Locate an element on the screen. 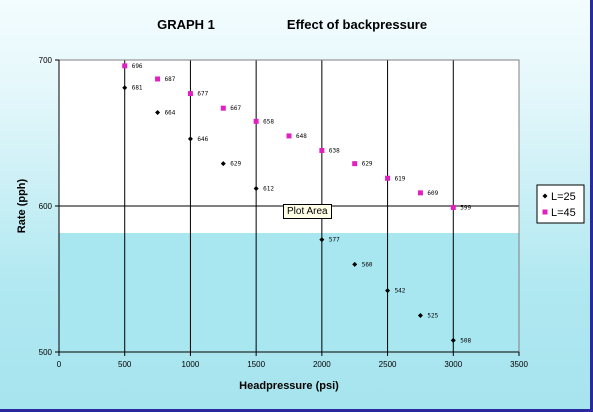 Image resolution: width=593 pixels, height=412 pixels. data-label: 609 is located at coordinates (432, 193).